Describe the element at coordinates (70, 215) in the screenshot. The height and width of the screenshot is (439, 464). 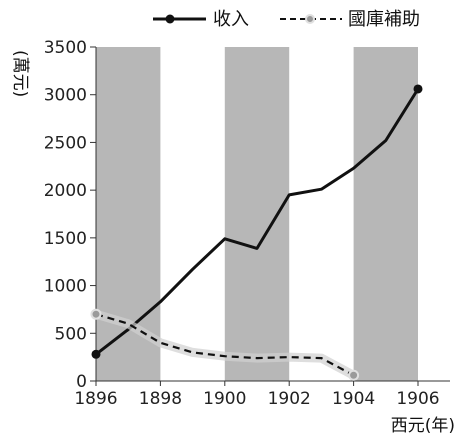
I see `y-axis: 0 500 1000 1500 2000 2500 3000 3500` at that location.